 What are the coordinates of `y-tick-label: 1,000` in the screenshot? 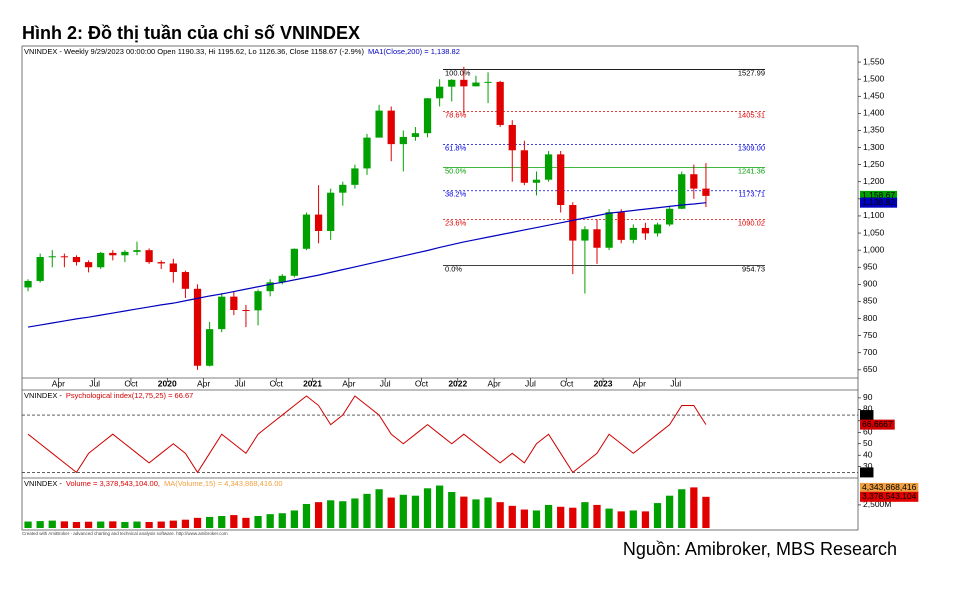 It's located at (874, 249).